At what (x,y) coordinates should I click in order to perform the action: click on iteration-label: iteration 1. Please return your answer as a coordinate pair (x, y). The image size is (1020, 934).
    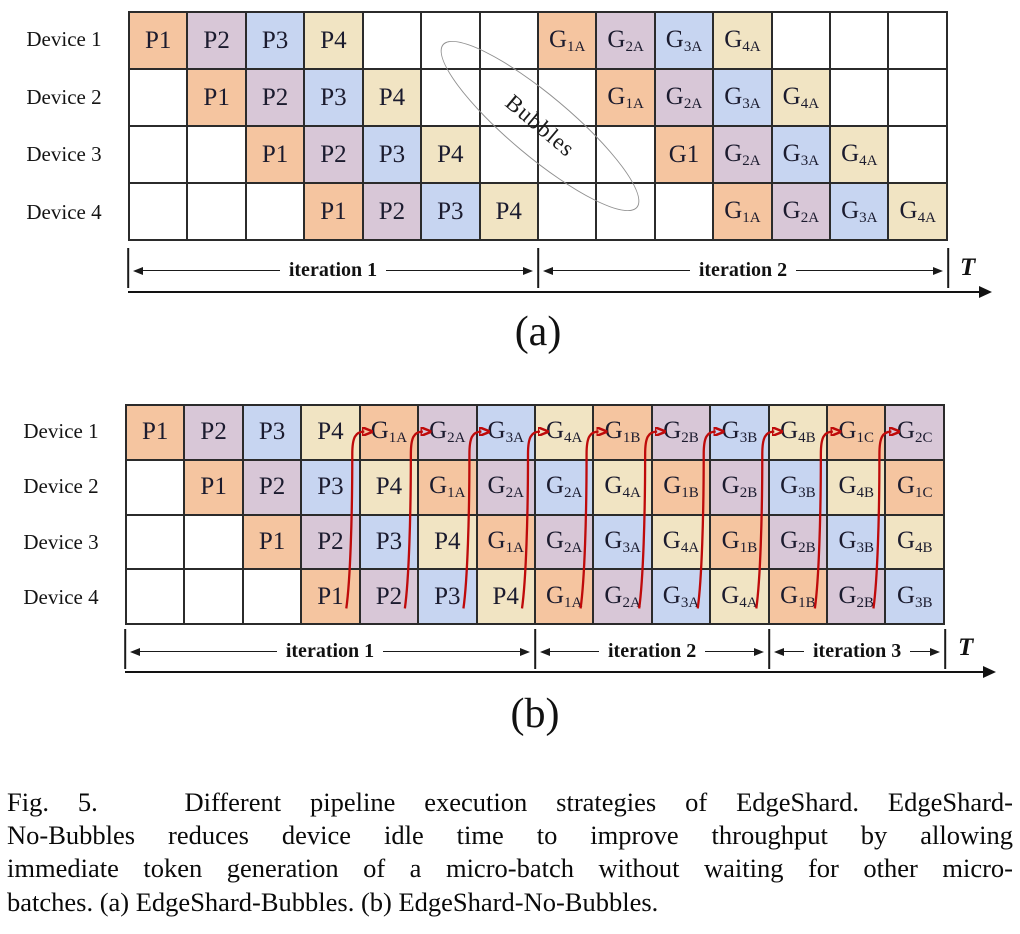
    Looking at the image, I should click on (333, 270).